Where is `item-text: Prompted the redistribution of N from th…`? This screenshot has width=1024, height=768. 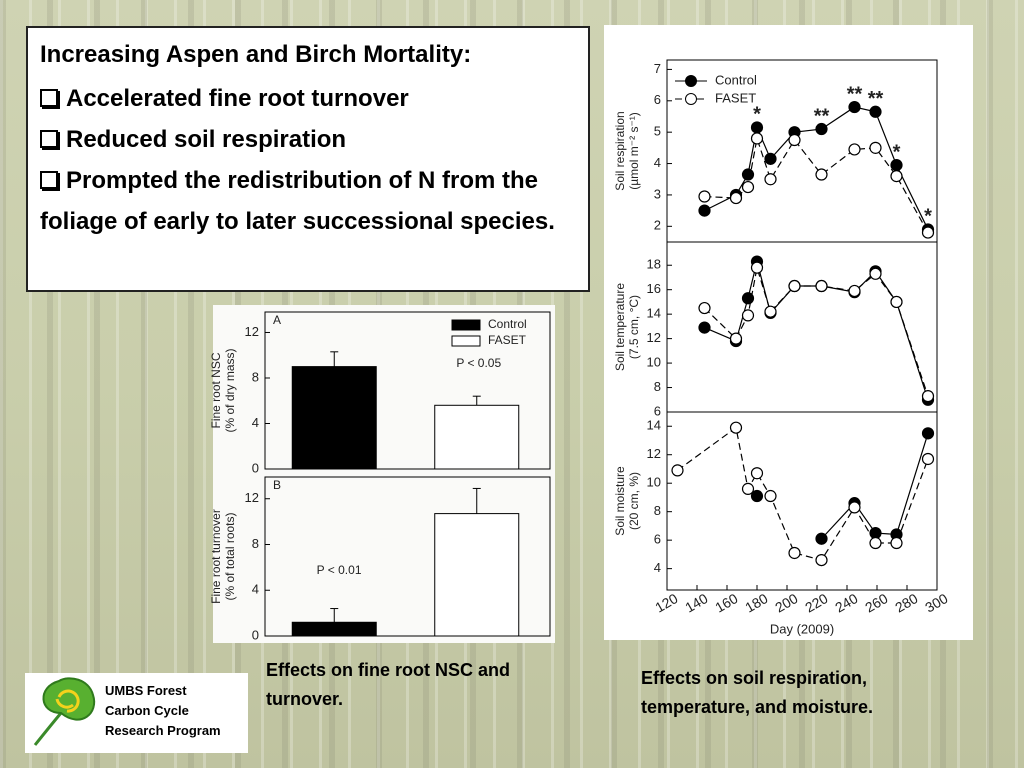 item-text: Prompted the redistribution of N from th… is located at coordinates (297, 201).